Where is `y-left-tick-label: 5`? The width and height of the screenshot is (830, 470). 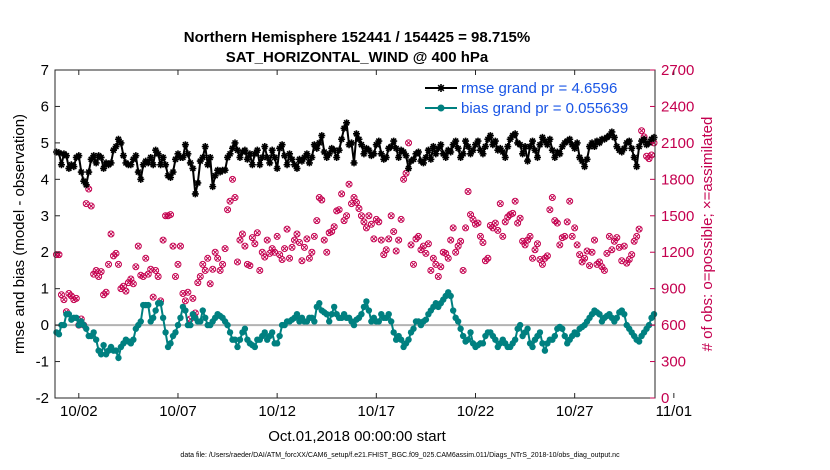
y-left-tick-label: 5 is located at coordinates (45, 143).